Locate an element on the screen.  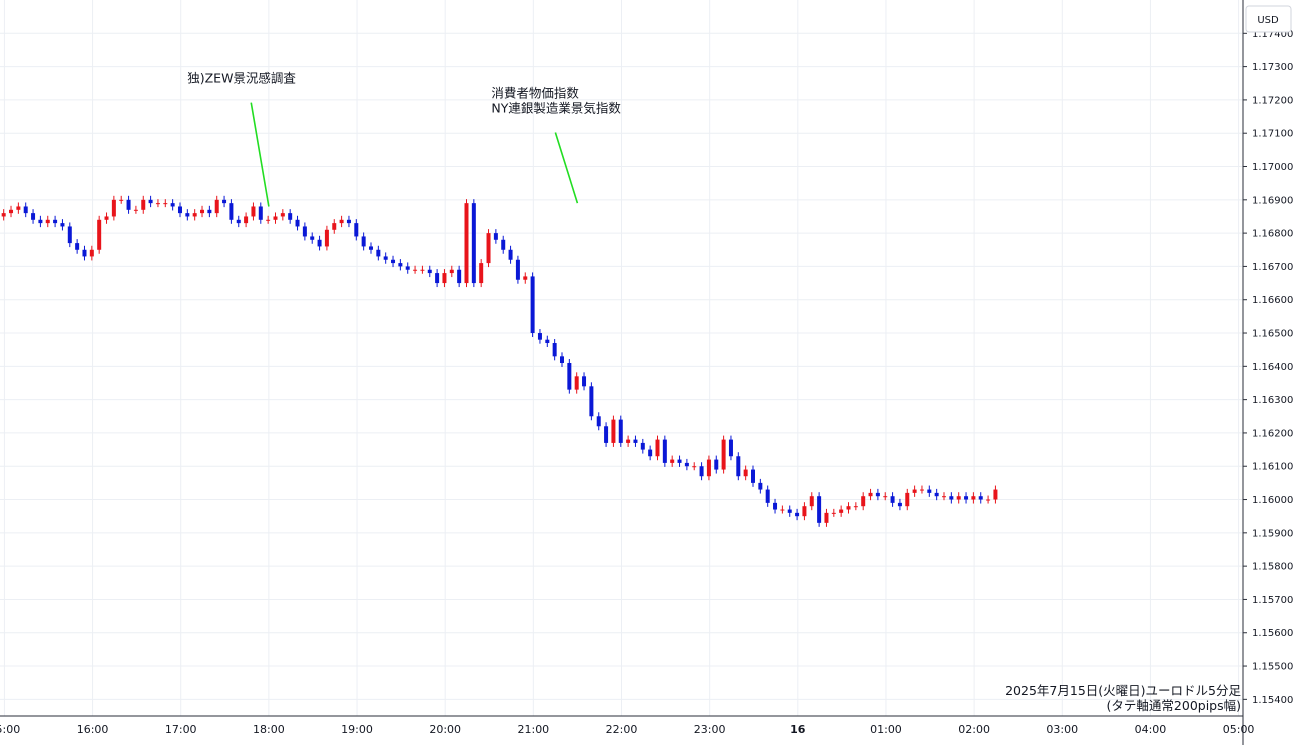
price-axis-background is located at coordinates (1271, 372).